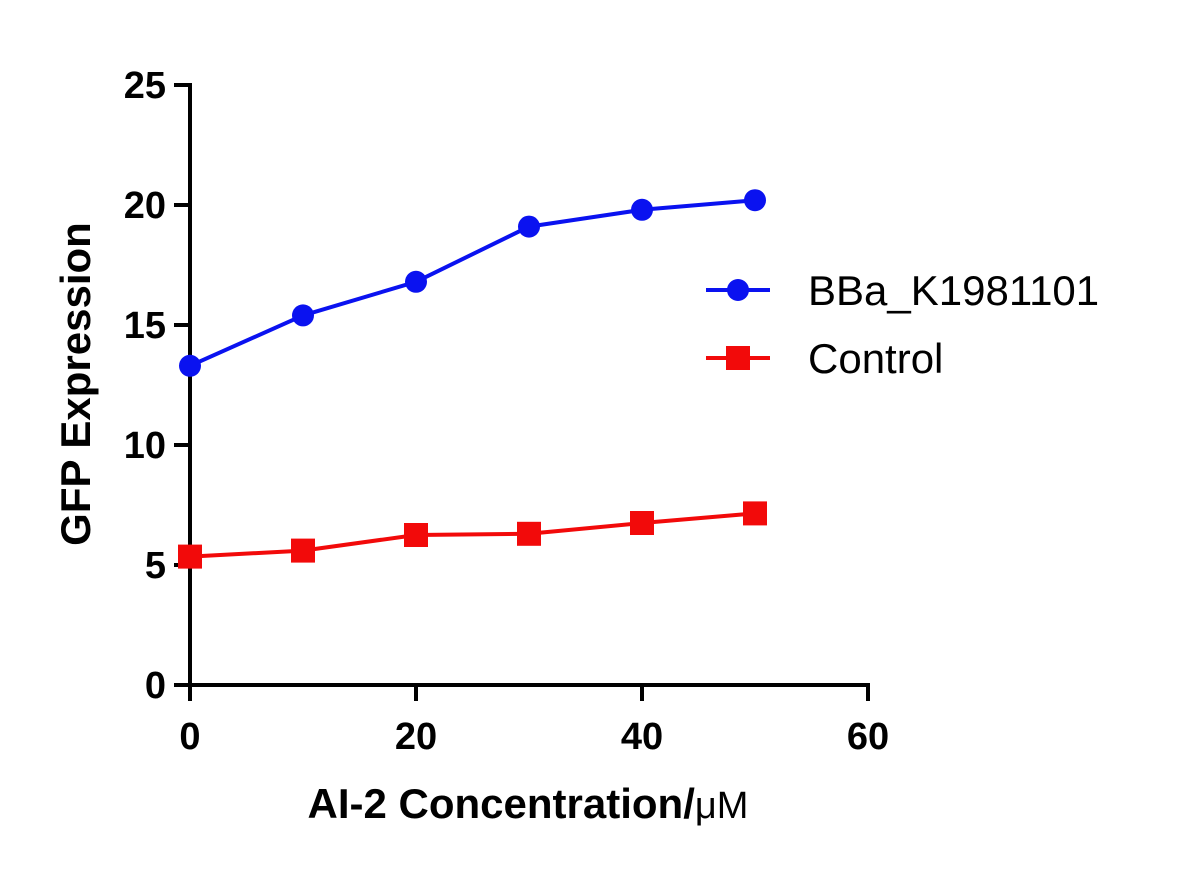 Image resolution: width=1190 pixels, height=870 pixels. Describe the element at coordinates (155, 566) in the screenshot. I see `y-tick-label: 5` at that location.